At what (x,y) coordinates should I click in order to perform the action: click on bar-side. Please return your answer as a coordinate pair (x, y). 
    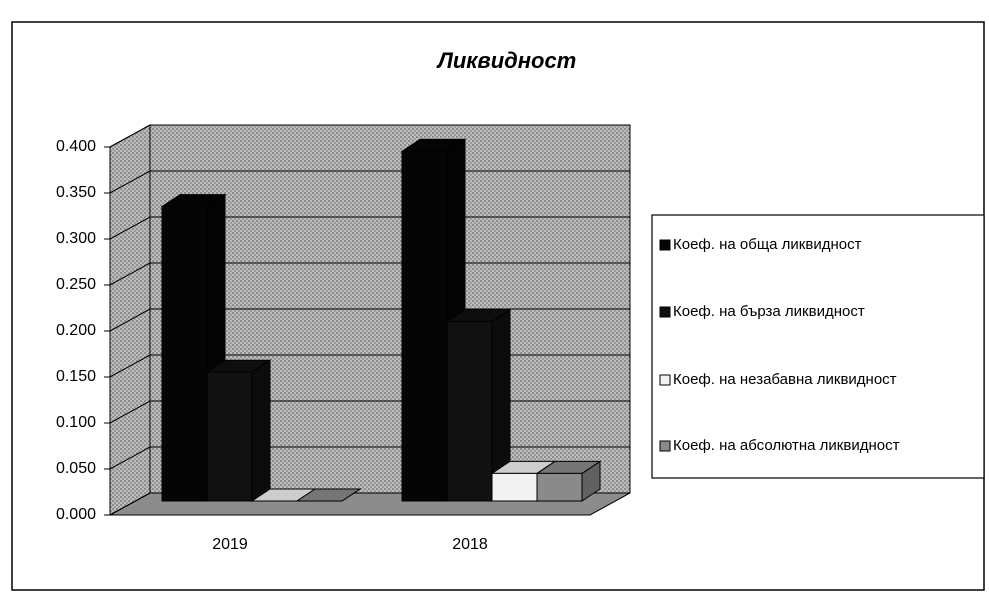
    Looking at the image, I should click on (261, 430).